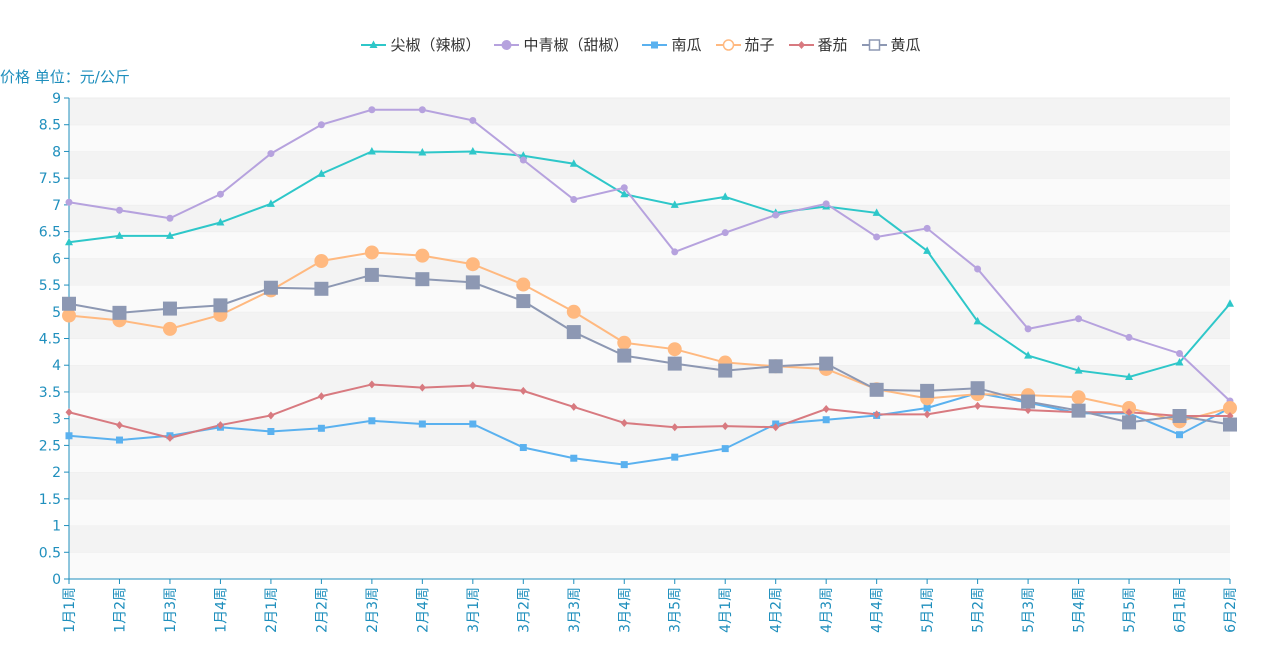  What do you see at coordinates (50, 286) in the screenshot?
I see `y-tick-label: 5.5` at bounding box center [50, 286].